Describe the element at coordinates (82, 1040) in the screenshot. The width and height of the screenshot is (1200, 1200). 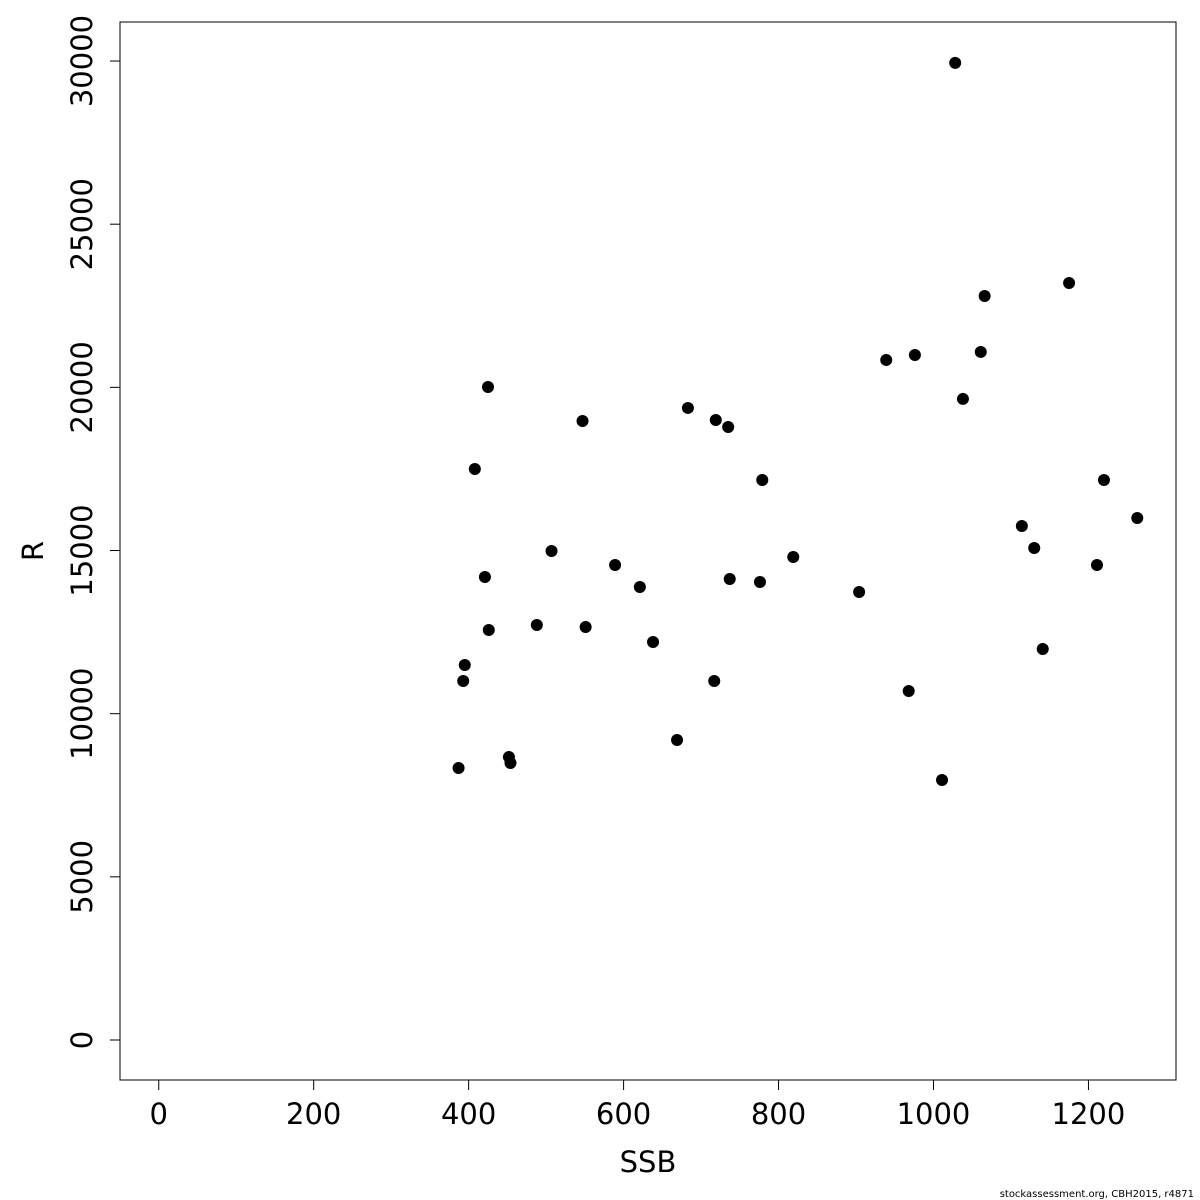
I see `y-tick-label: 0` at that location.